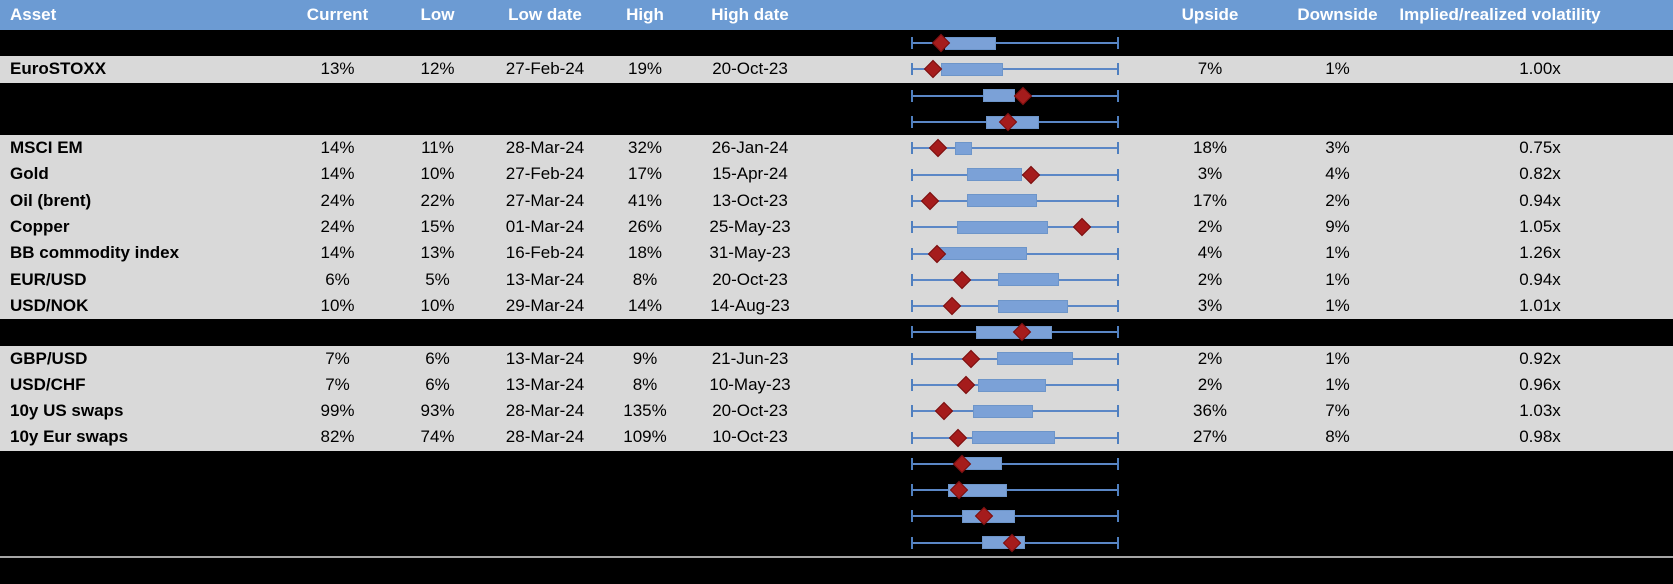 This screenshot has width=1673, height=584. What do you see at coordinates (750, 279) in the screenshot?
I see `cell-high-date: 20-Oct-23` at bounding box center [750, 279].